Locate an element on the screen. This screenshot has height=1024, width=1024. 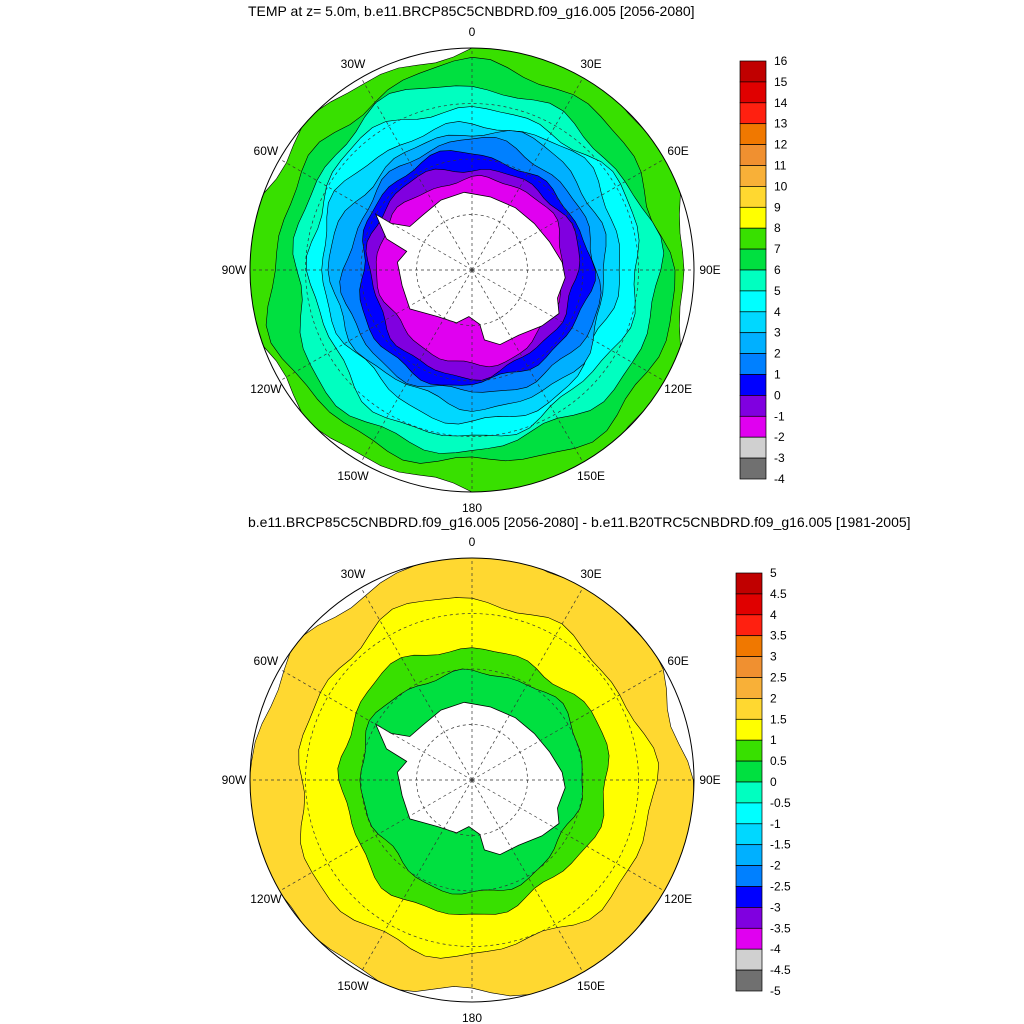
colorbar-tick-label: 16 is located at coordinates (781, 61).